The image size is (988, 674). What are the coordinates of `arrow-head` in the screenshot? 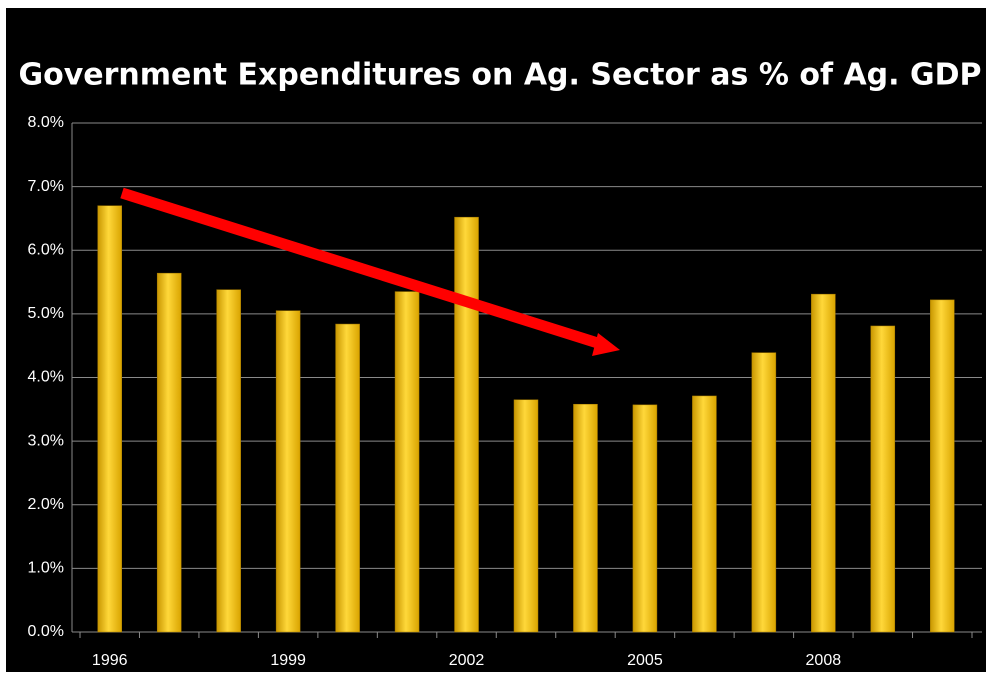 It's located at (606, 344).